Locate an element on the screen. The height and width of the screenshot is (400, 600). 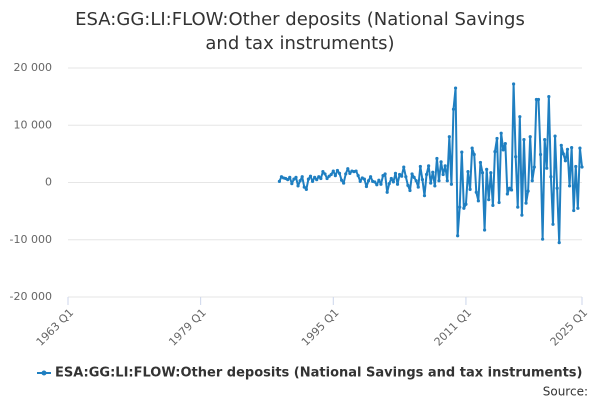
source: Source: is located at coordinates (565, 392).